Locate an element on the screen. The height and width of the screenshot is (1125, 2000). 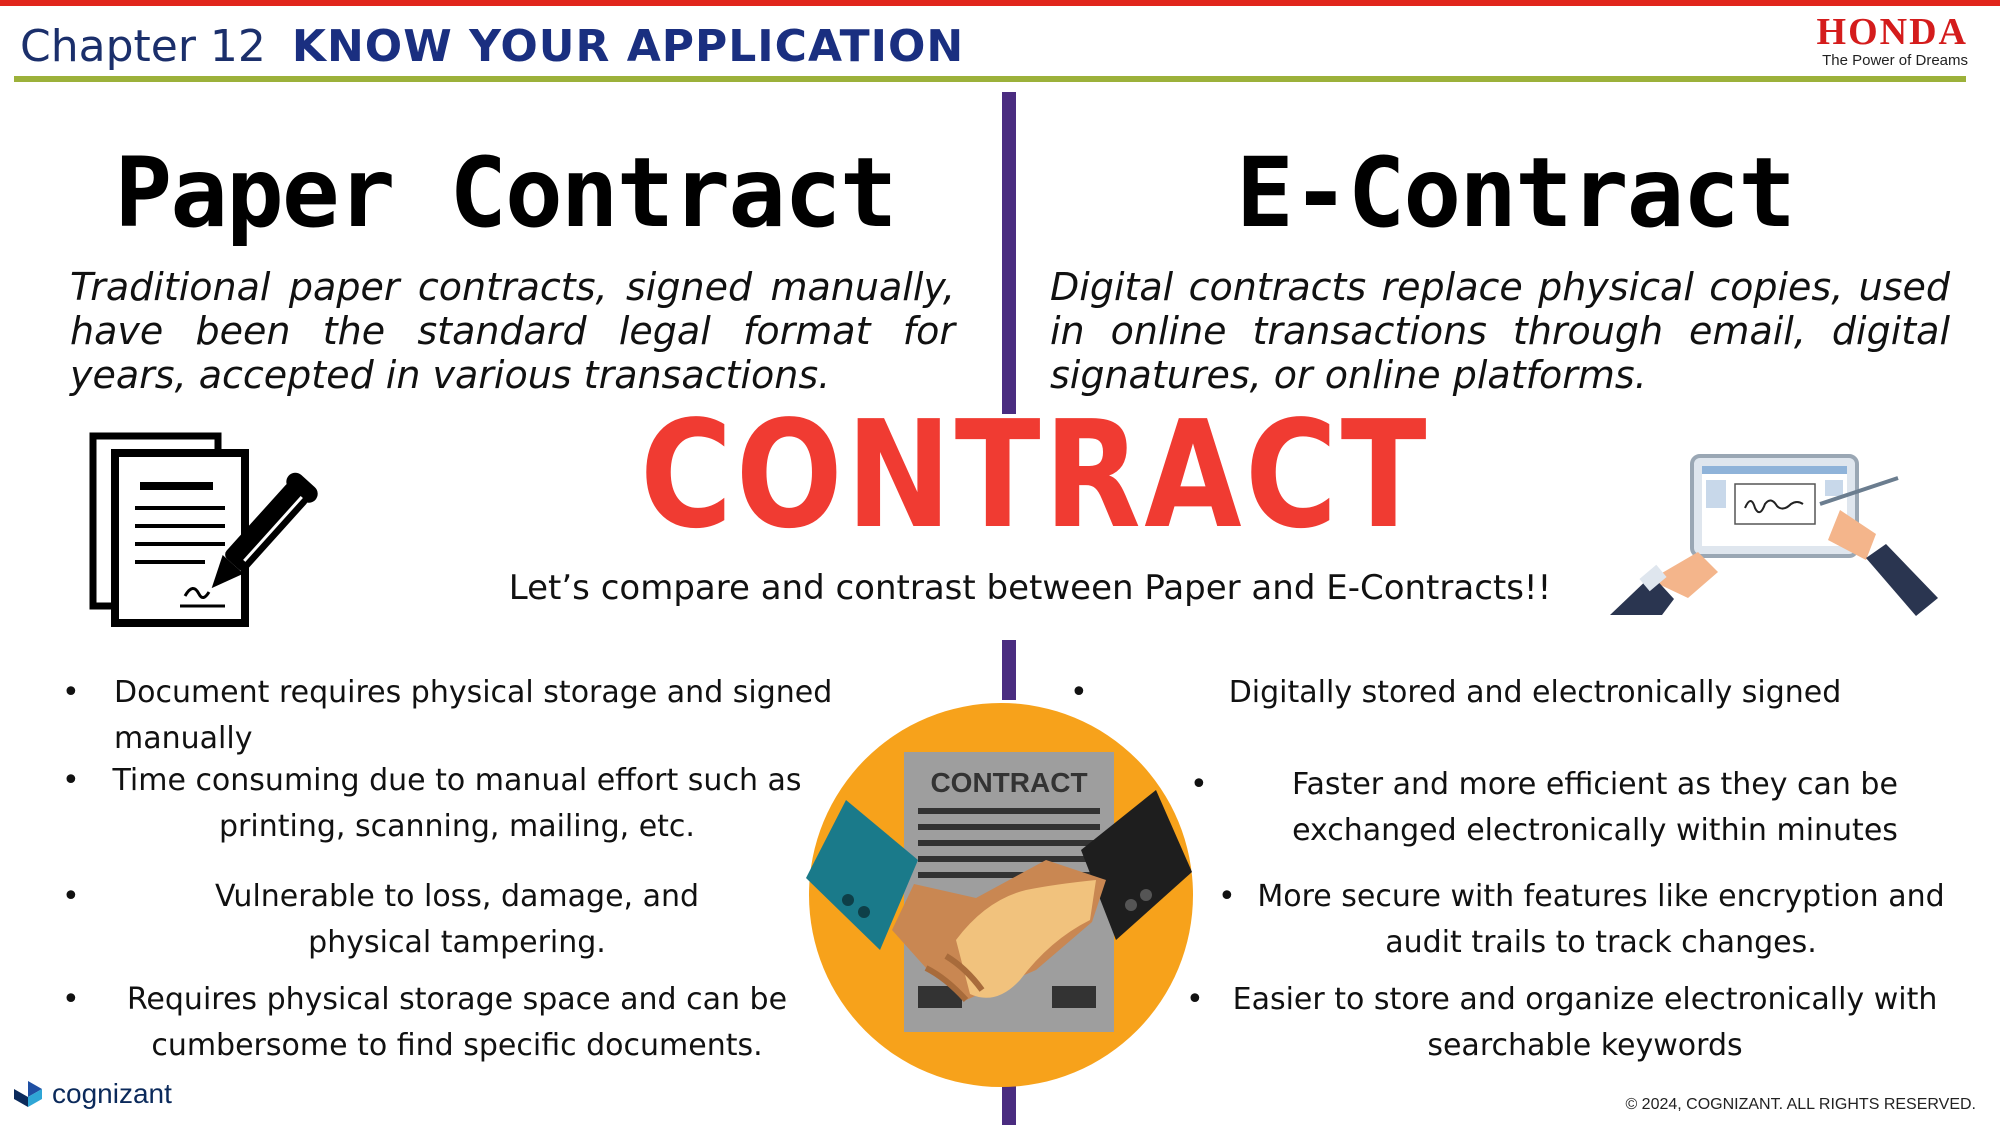
honda-tagline: The Power of Dreams is located at coordinates (1895, 60).